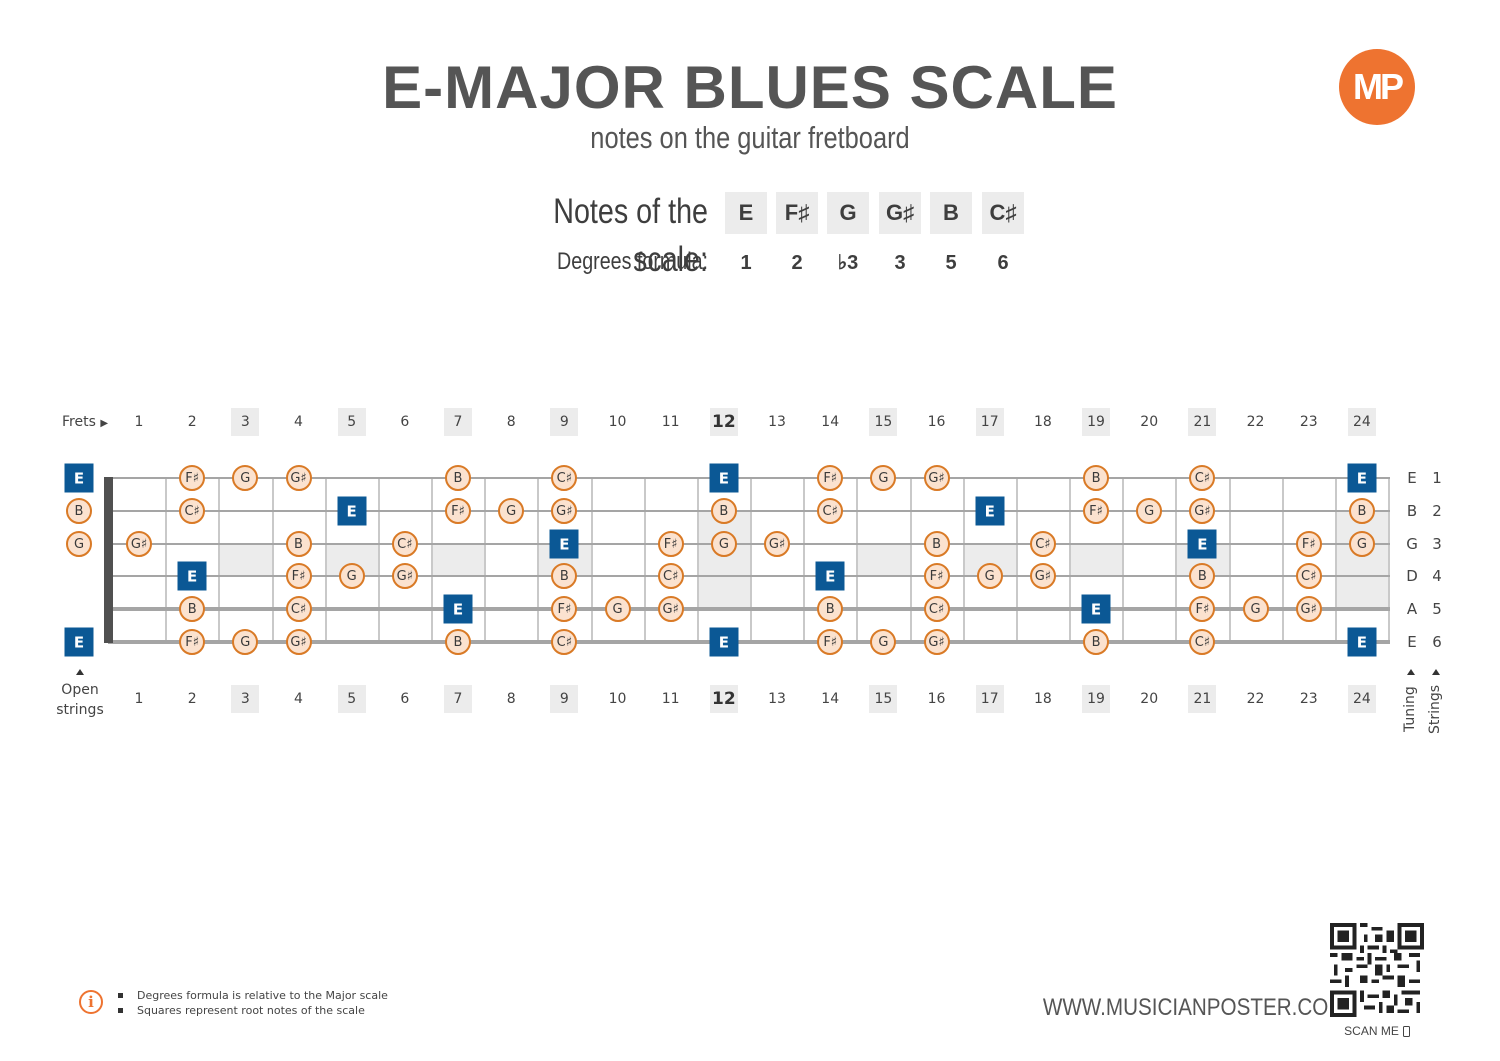 This screenshot has height=1061, width=1500. I want to click on string-tuning: E, so click(1412, 642).